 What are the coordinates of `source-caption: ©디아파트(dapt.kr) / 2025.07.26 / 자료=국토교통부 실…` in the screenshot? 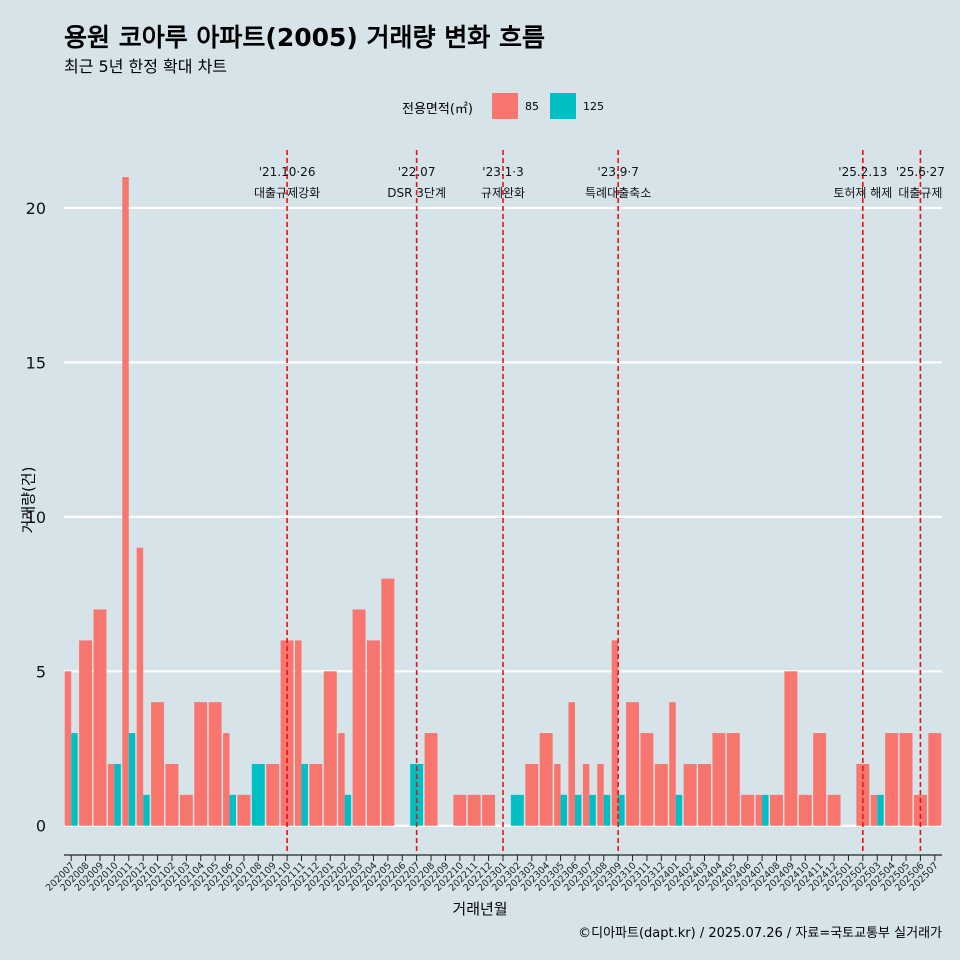 It's located at (760, 933).